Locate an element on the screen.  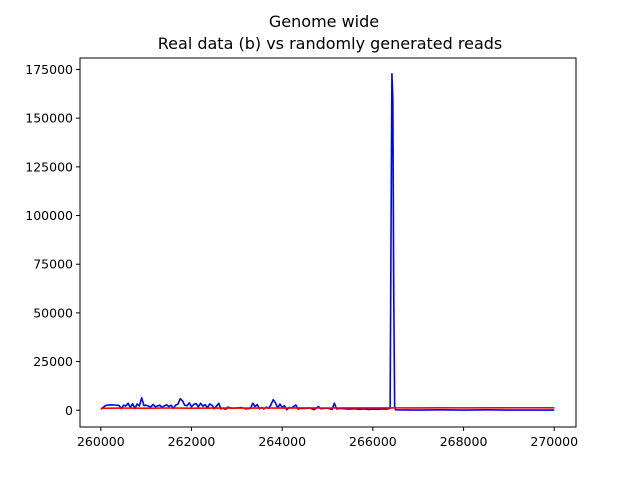
x-axis-ticks: 260000 262000 264000 266000 268000 270000 is located at coordinates (327, 438).